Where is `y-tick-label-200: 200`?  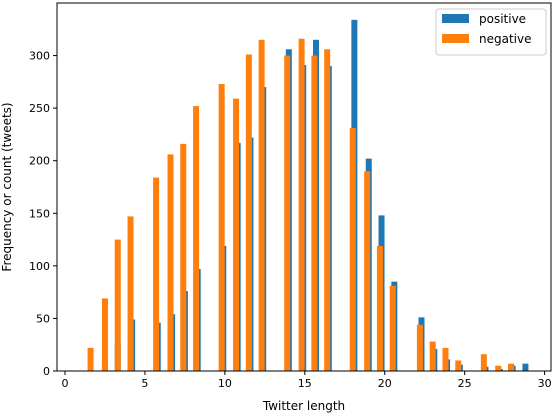 y-tick-label-200: 200 is located at coordinates (39, 161).